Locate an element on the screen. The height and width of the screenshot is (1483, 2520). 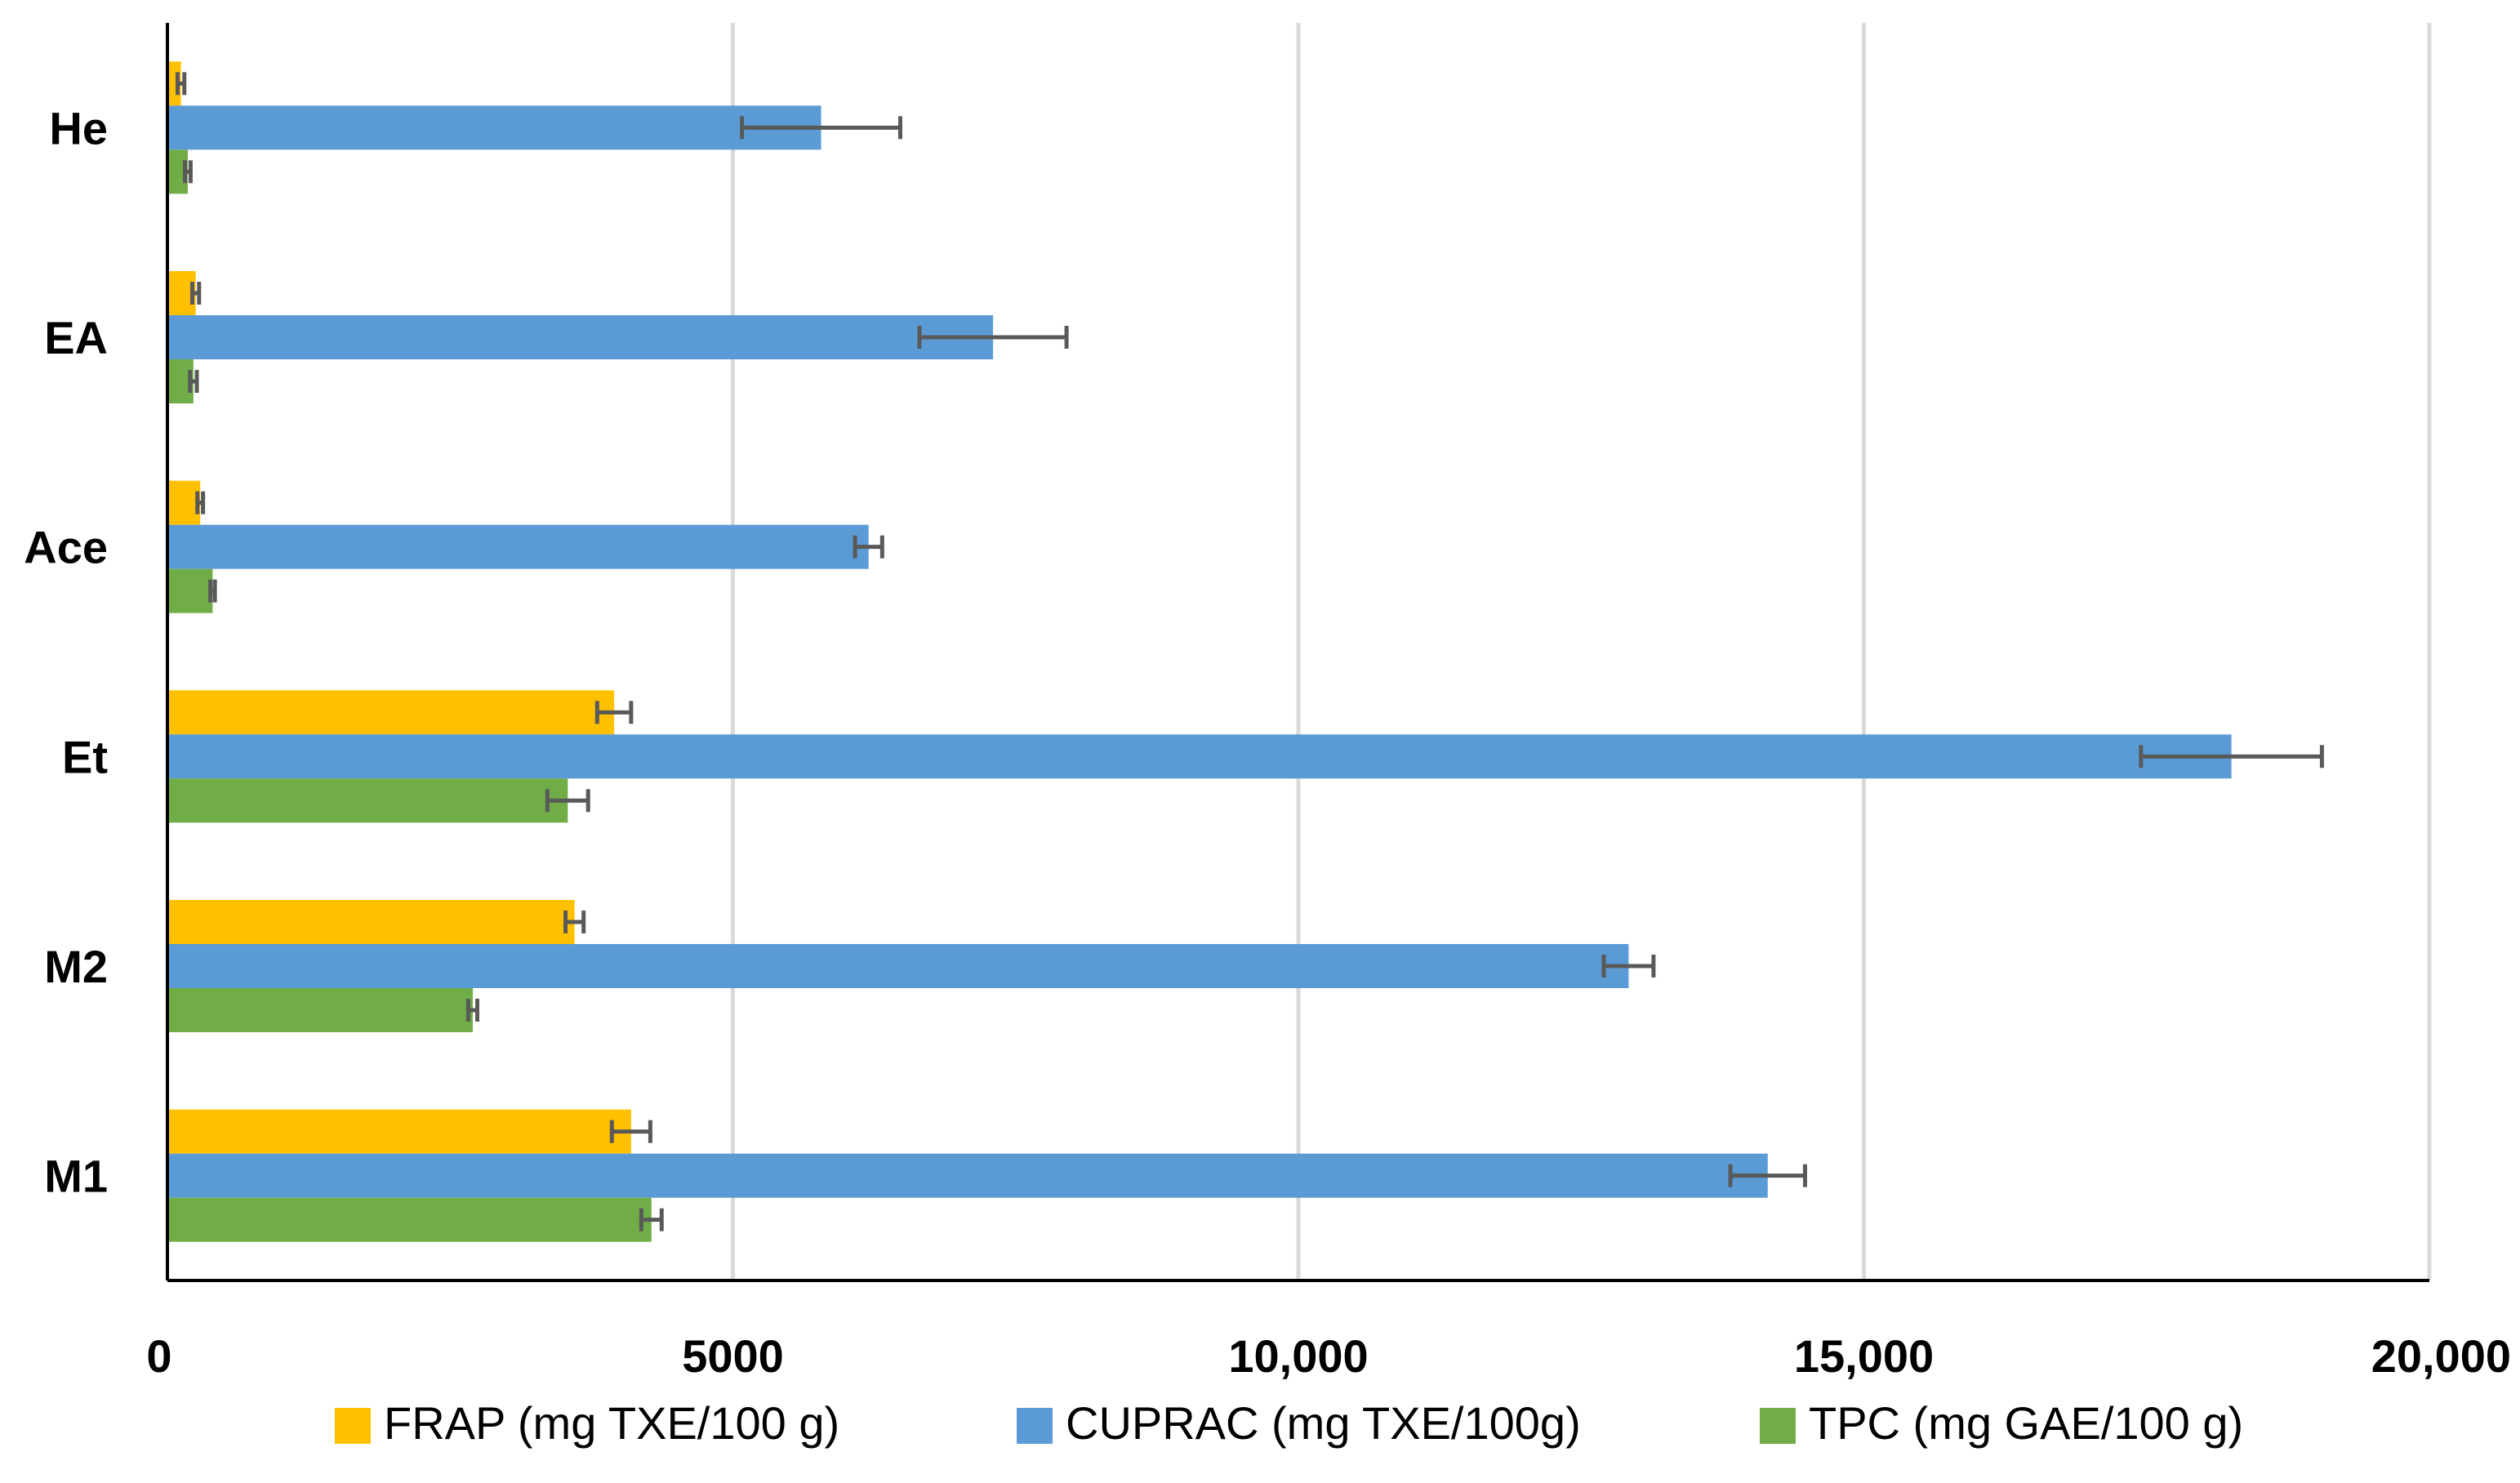
bar-cuprac-he is located at coordinates (494, 127).